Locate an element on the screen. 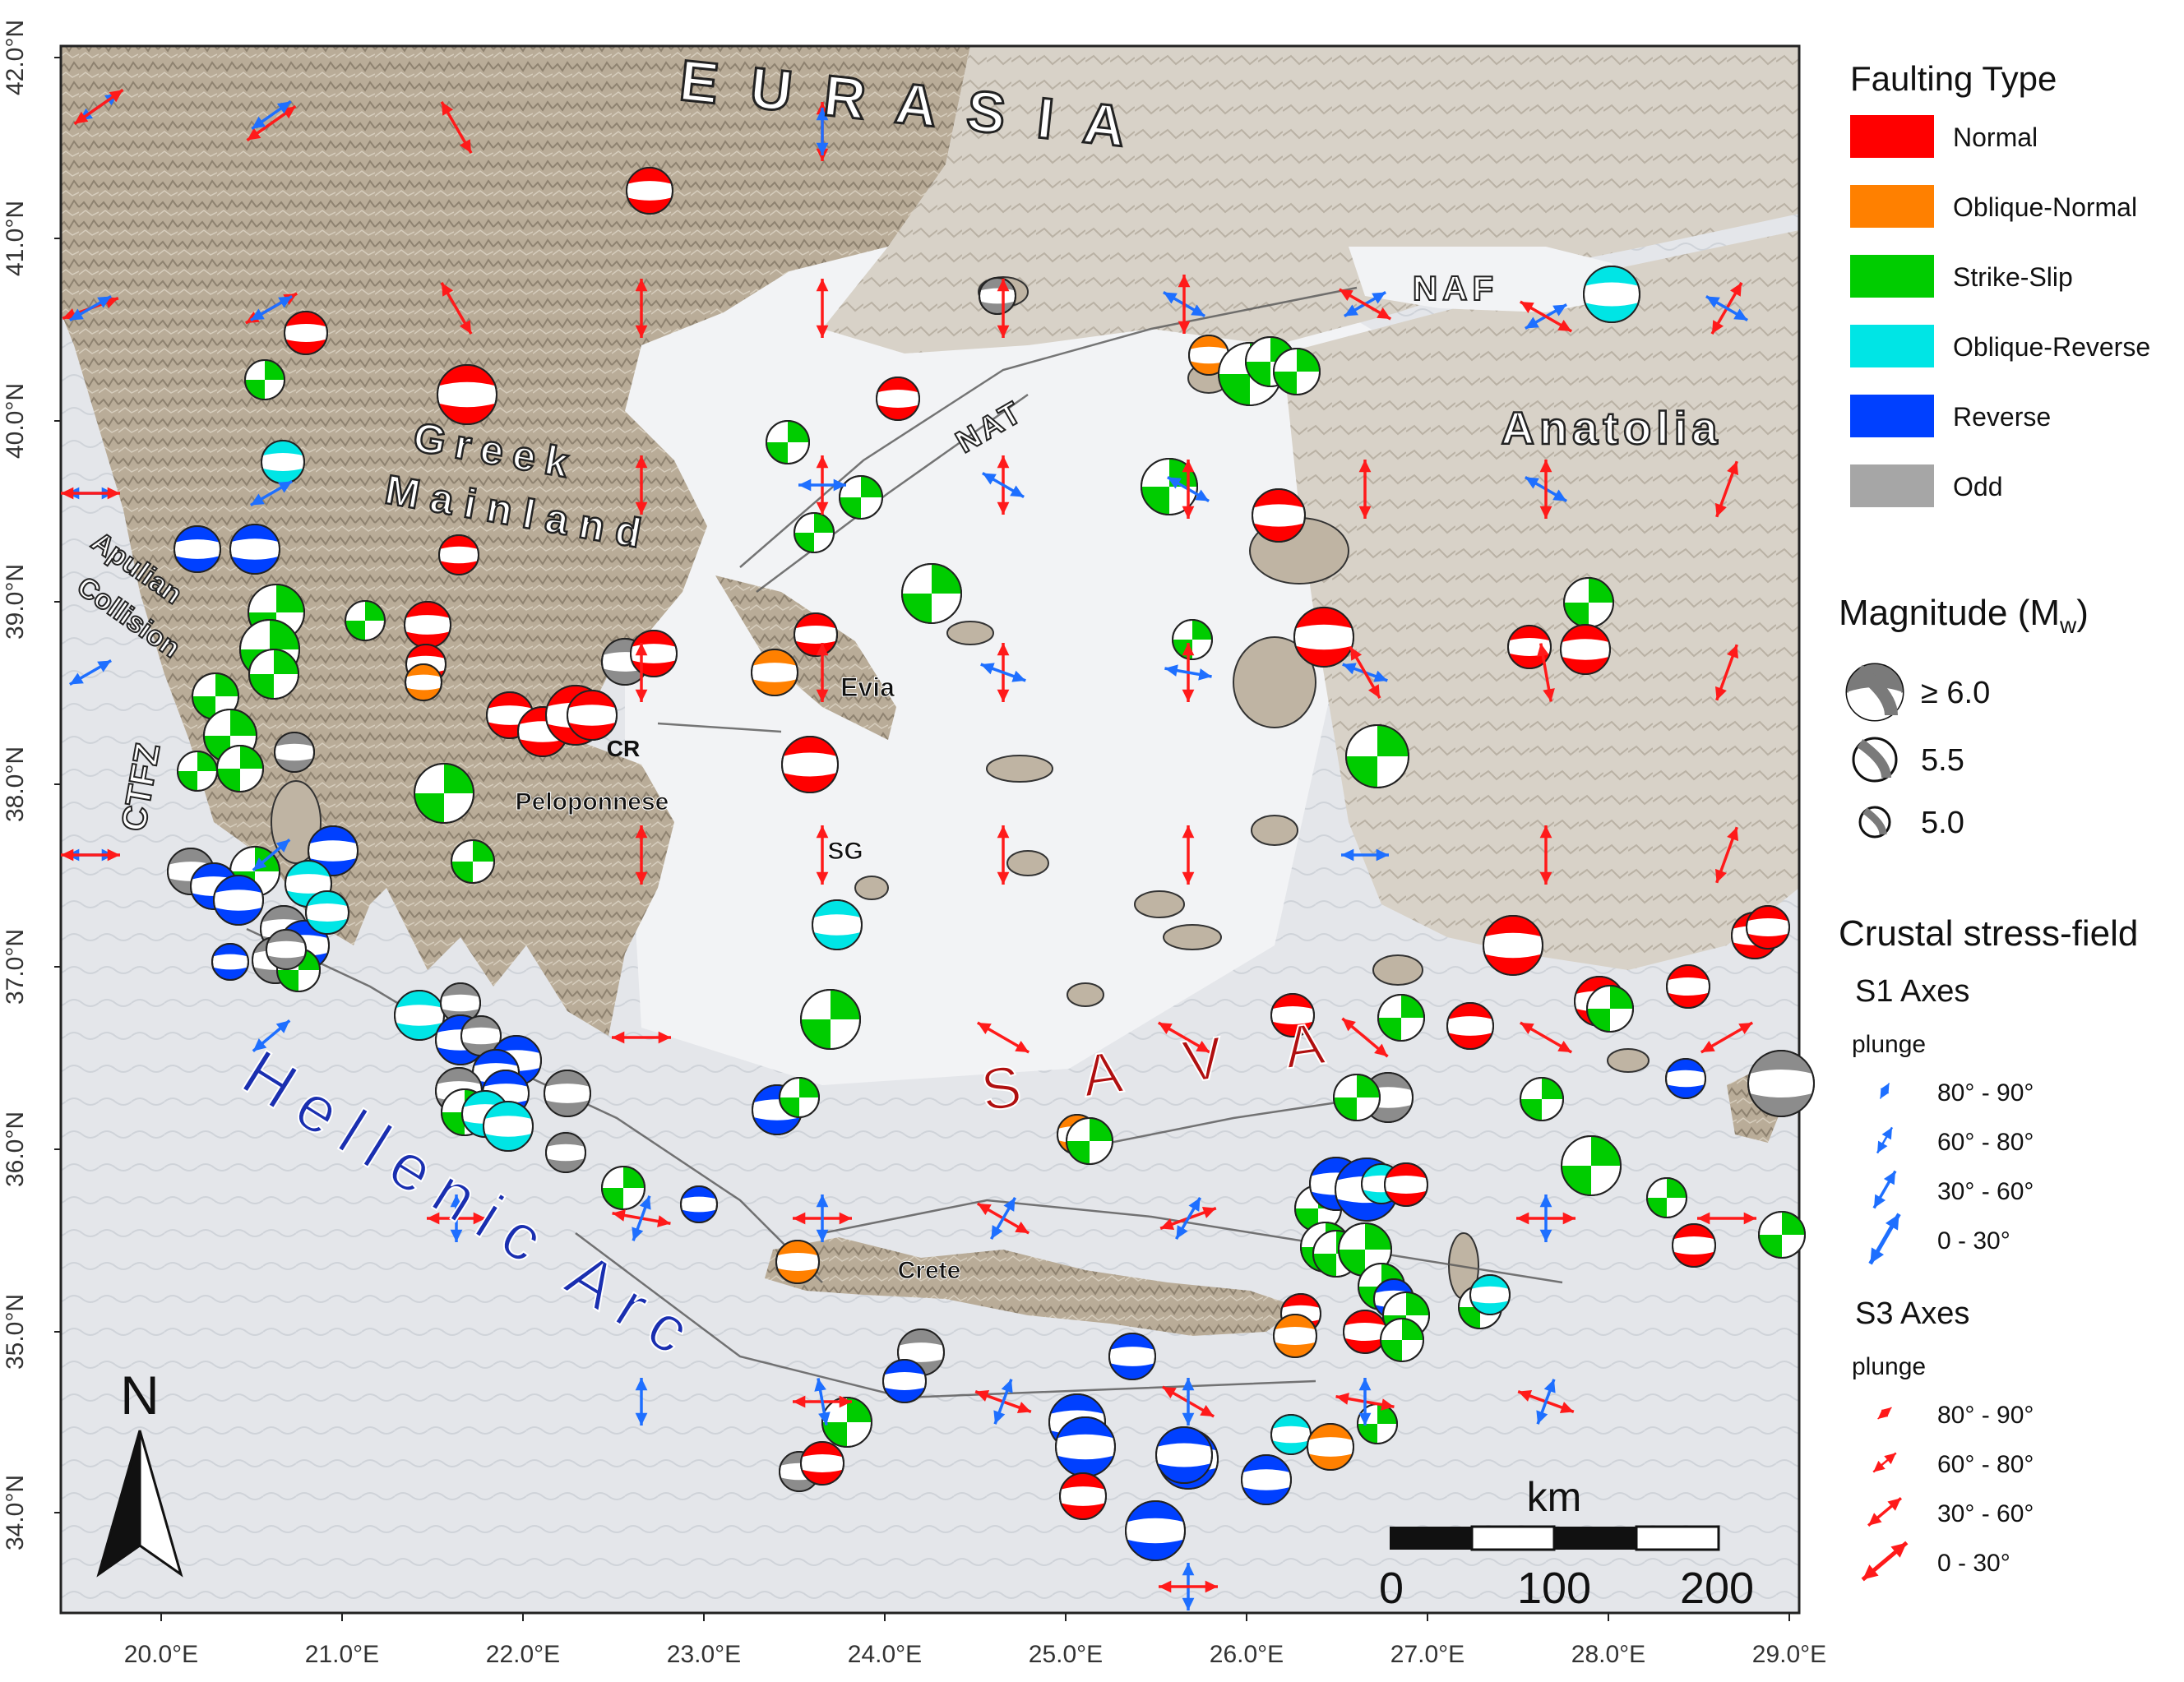  label-anatolia: Anatolia is located at coordinates (1612, 428).